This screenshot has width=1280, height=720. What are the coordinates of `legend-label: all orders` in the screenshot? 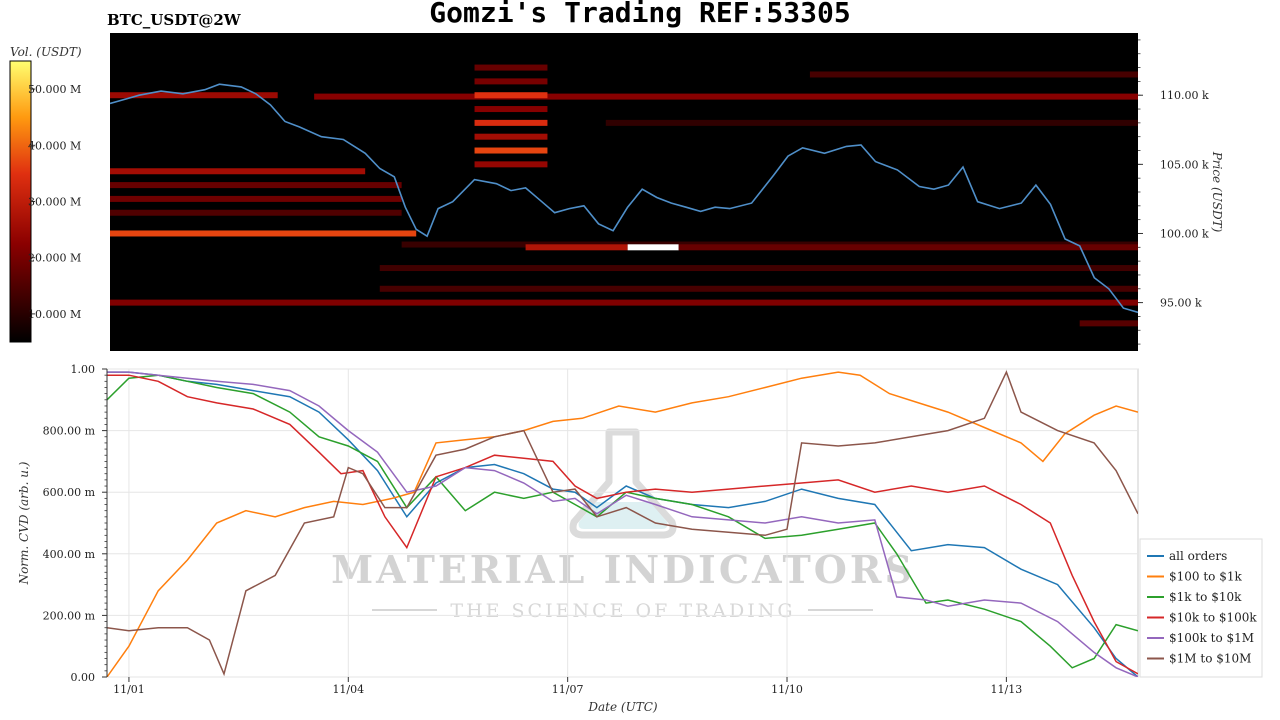 It's located at (1198, 556).